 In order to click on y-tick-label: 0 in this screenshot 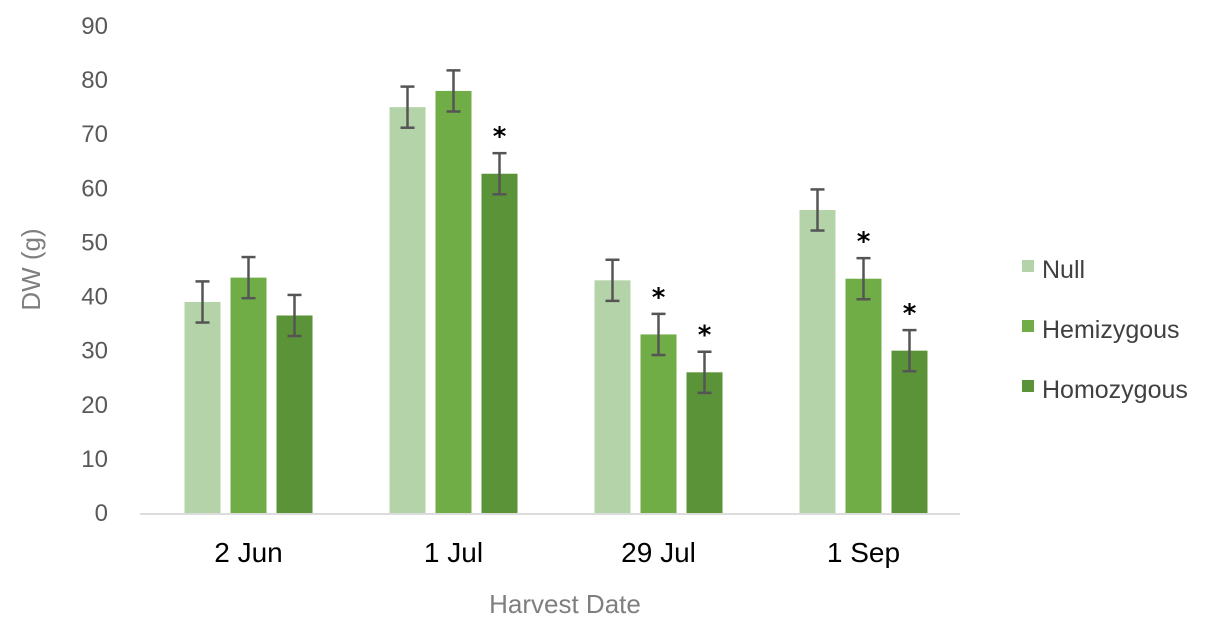, I will do `click(101, 513)`.